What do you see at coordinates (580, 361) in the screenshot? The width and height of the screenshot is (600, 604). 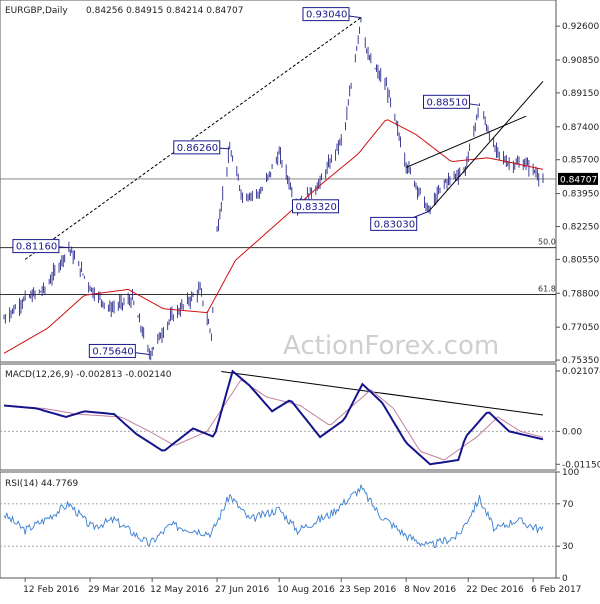 I see `price-y-tick-label: 0.75350` at bounding box center [580, 361].